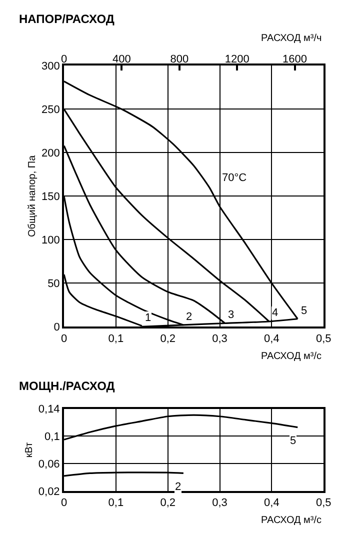 Image resolution: width=350 pixels, height=542 pixels. I want to click on x2-tick-label: 400, so click(121, 59).